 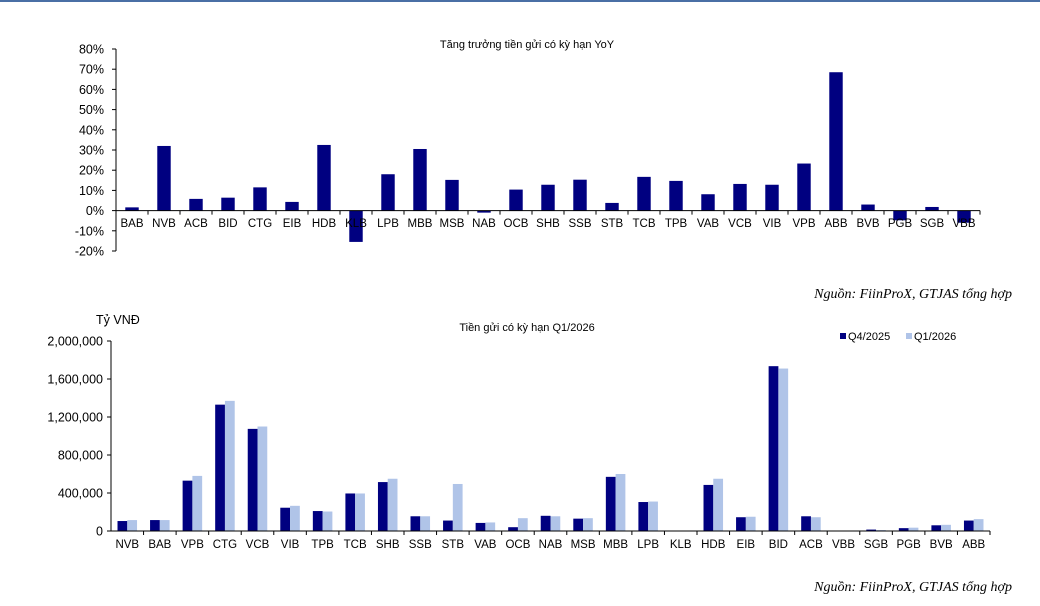 I want to click on chart1-category-nab: NAB, so click(x=484, y=224).